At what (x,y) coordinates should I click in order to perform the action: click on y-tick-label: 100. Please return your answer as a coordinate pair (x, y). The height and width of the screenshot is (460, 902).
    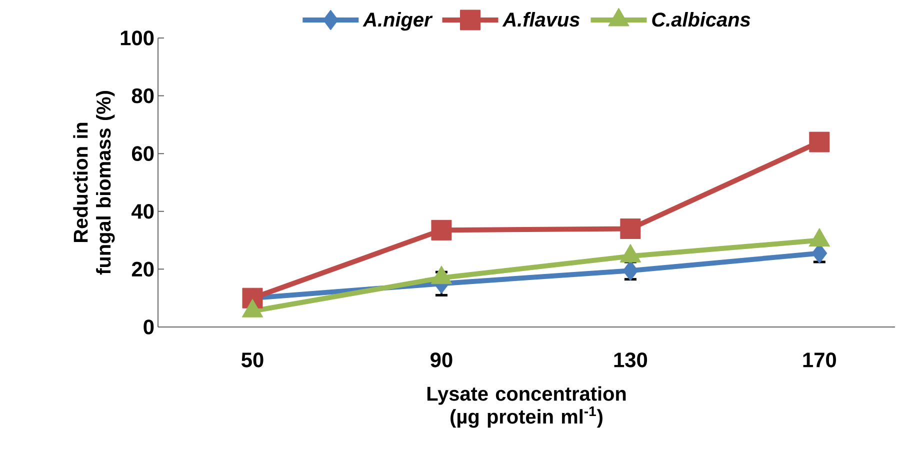
    Looking at the image, I should click on (137, 38).